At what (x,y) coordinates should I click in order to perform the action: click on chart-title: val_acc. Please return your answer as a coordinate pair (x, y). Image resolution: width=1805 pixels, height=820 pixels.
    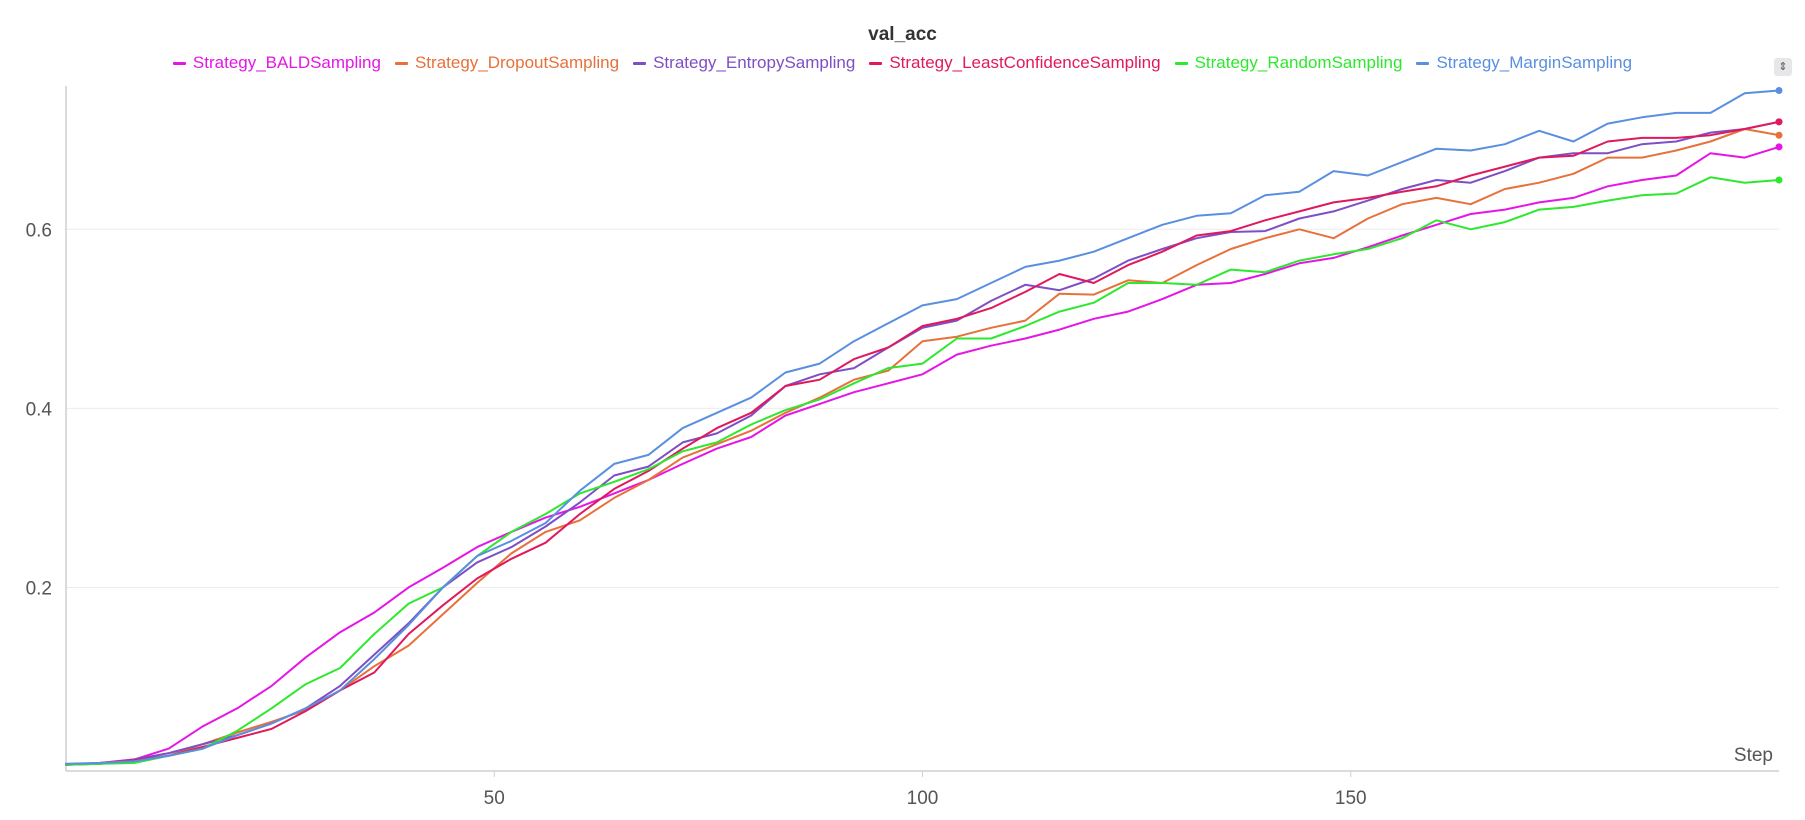
    Looking at the image, I should click on (902, 34).